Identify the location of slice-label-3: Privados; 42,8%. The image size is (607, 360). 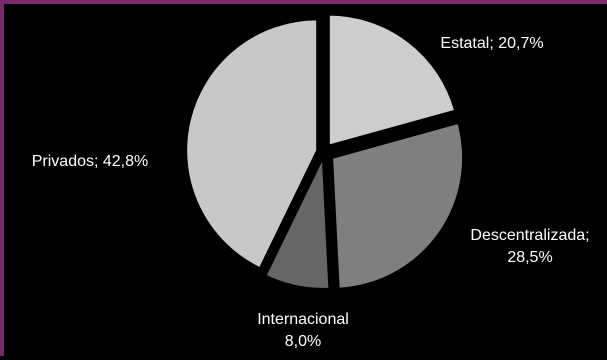
(90, 161).